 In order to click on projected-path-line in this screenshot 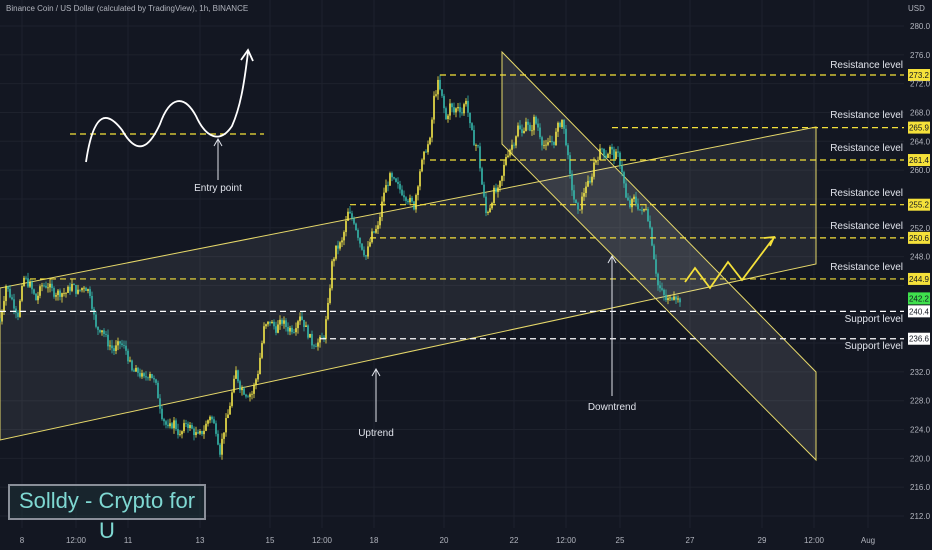, I will do `click(728, 264)`.